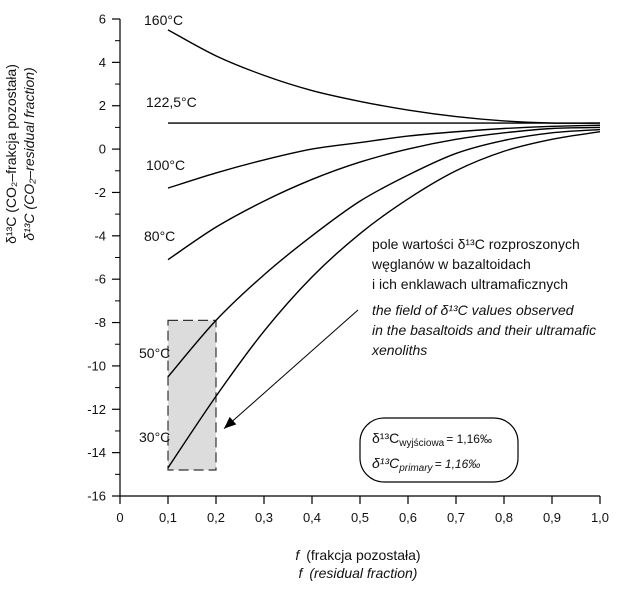  What do you see at coordinates (119, 517) in the screenshot?
I see `x-tick-label: 0` at bounding box center [119, 517].